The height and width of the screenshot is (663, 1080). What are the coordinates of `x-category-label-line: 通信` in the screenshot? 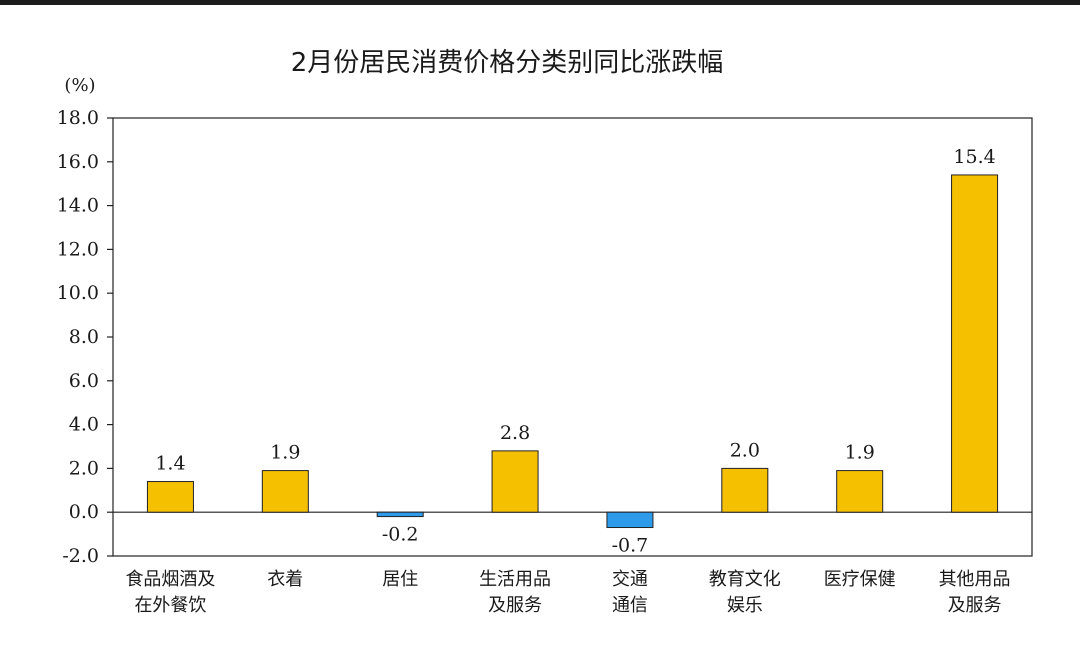 It's located at (630, 605).